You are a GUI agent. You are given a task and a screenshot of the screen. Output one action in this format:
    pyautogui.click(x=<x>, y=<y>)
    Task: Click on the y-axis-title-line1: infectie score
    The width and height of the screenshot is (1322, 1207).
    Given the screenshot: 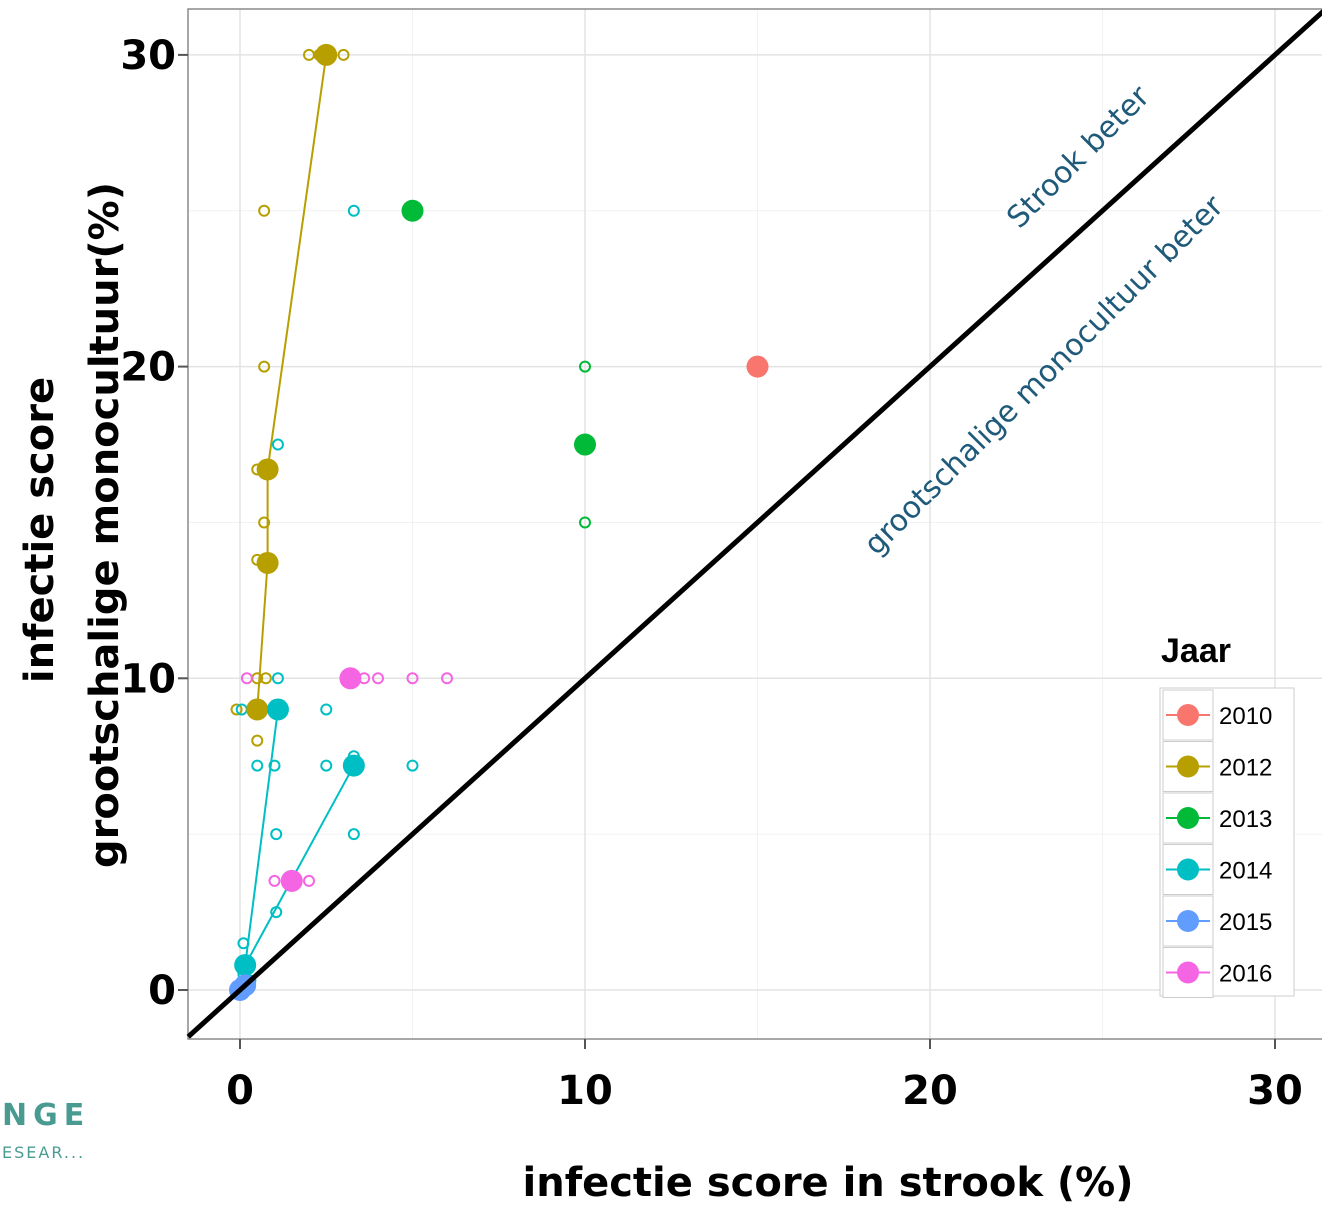 What is the action you would take?
    pyautogui.click(x=40, y=530)
    